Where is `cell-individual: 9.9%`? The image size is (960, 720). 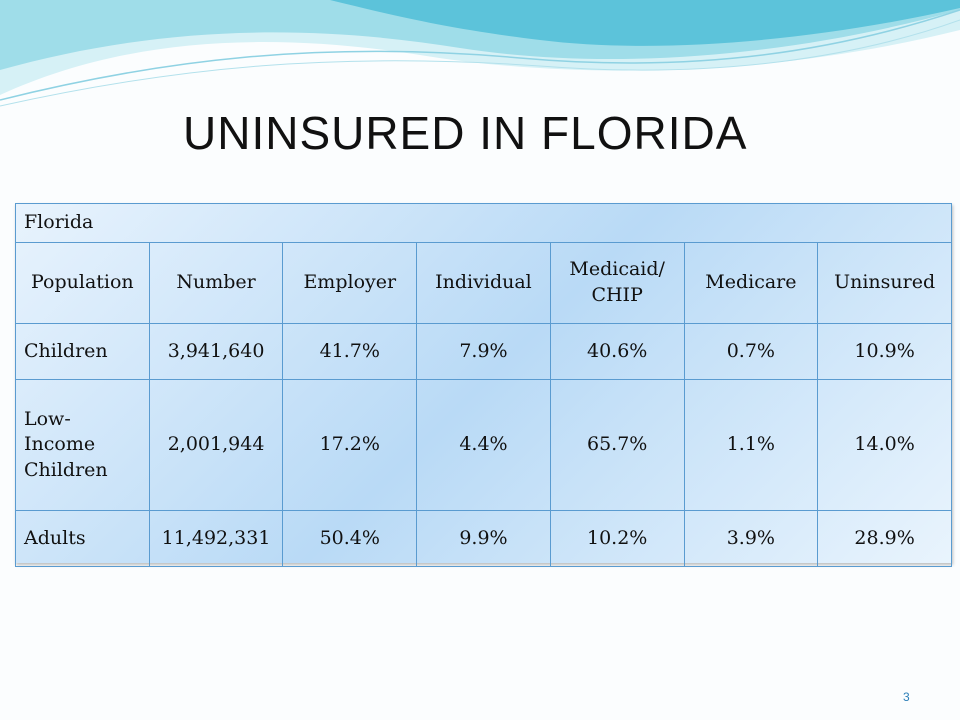 cell-individual: 9.9% is located at coordinates (483, 538).